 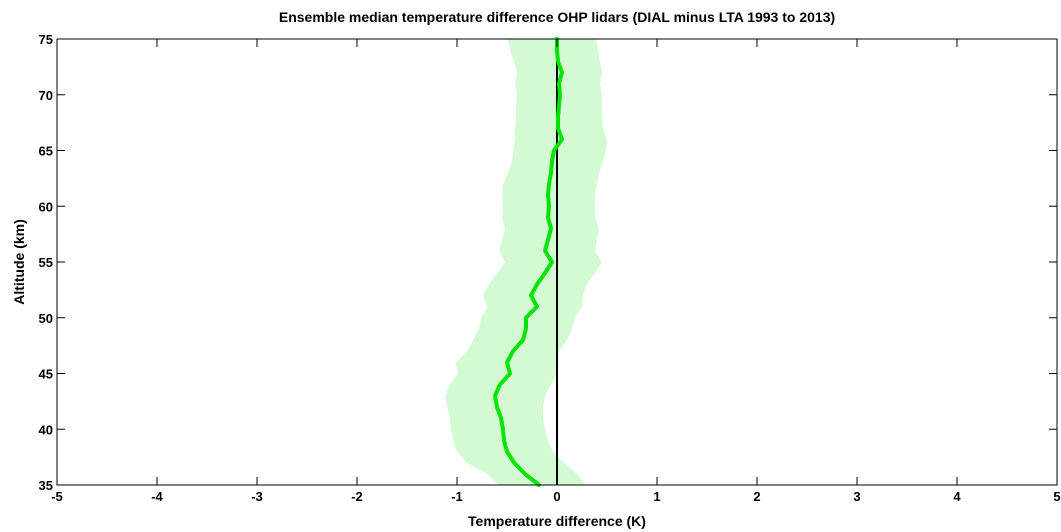 I want to click on y-tick-label: 55, so click(x=46, y=262).